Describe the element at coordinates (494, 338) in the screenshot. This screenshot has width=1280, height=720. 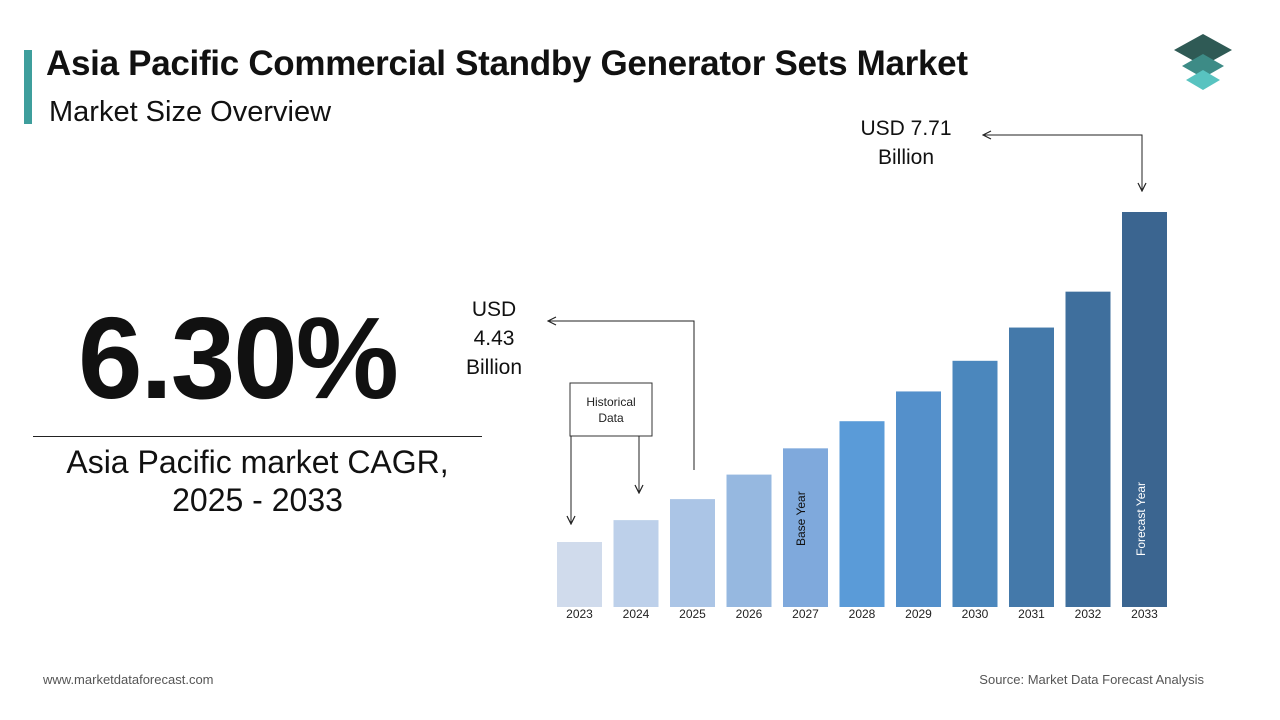
I see `start-value-line2: 4.43` at that location.